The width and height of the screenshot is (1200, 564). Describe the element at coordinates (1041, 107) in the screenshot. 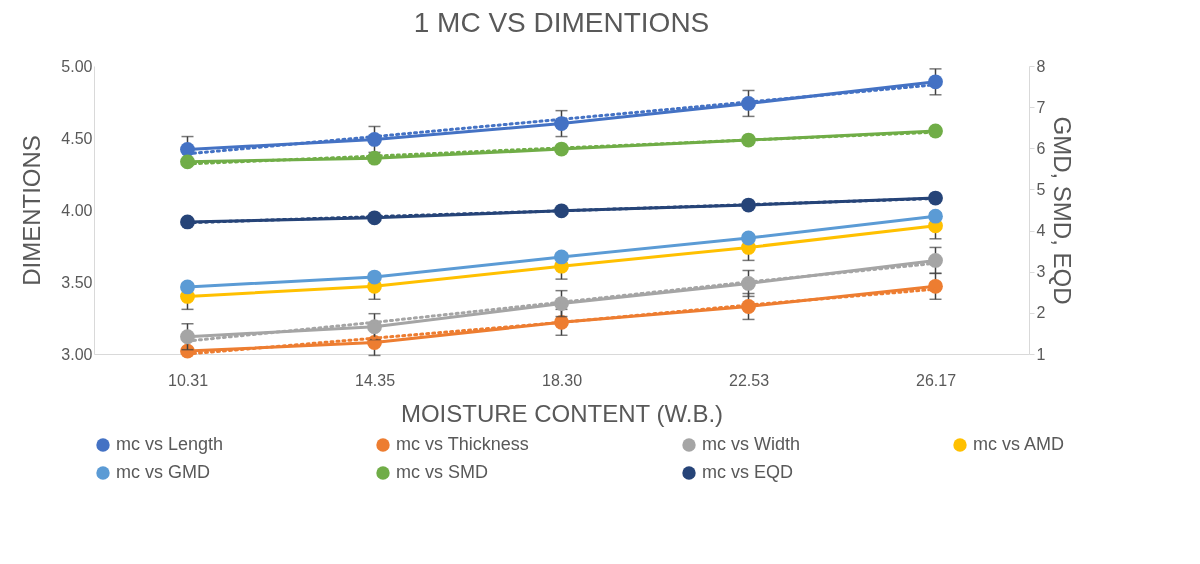

I see `y2-tick-label: 7` at that location.